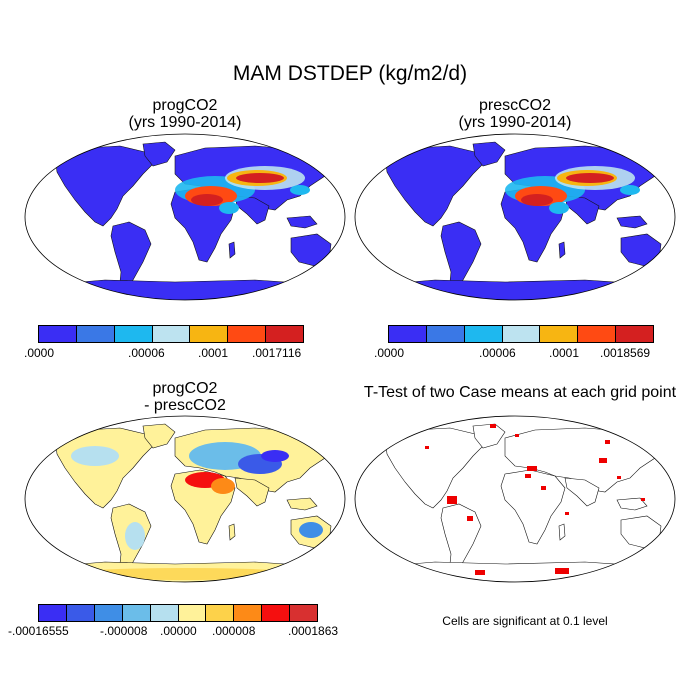 The image size is (700, 700). I want to click on map-progco2, so click(185, 217).